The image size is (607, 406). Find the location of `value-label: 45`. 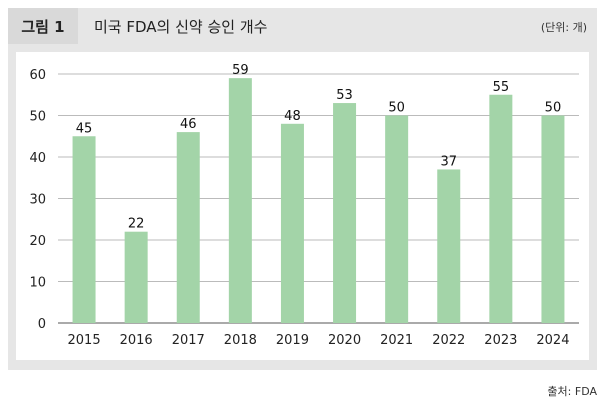

value-label: 45 is located at coordinates (84, 128).